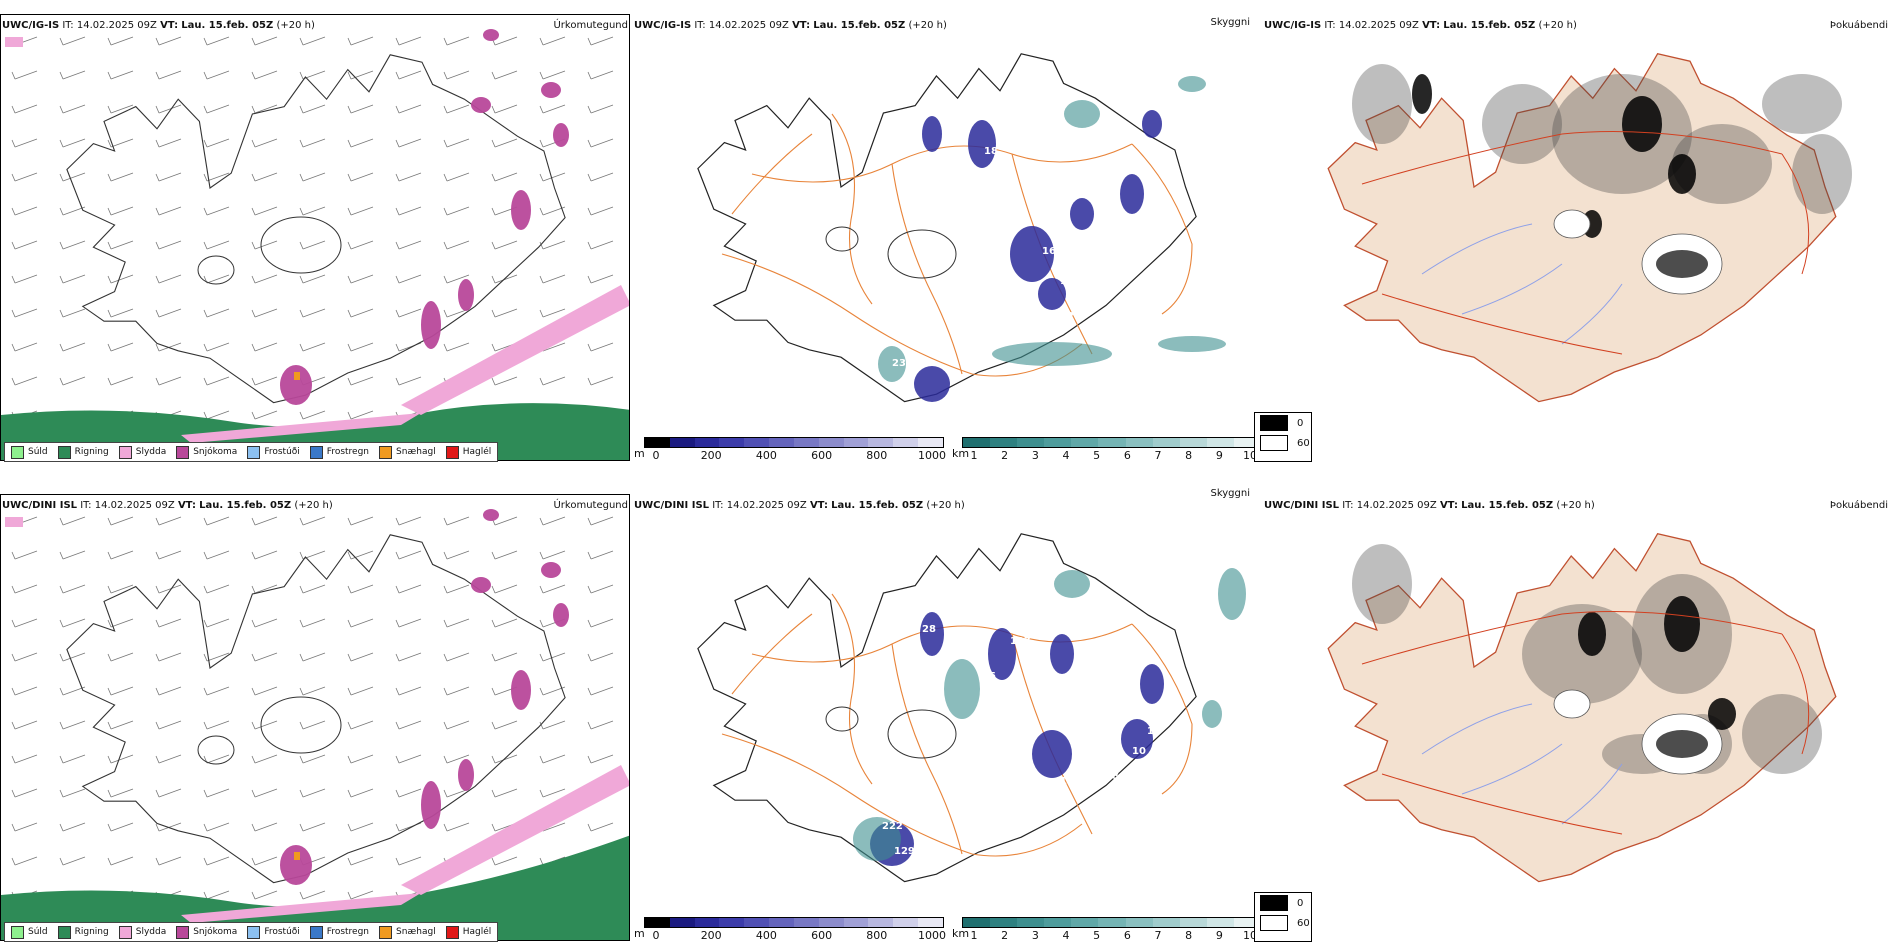 Image resolution: width=1900 pixels, height=950 pixels. What do you see at coordinates (1020, 641) in the screenshot?
I see `ceiling-height-label: 117` at bounding box center [1020, 641].